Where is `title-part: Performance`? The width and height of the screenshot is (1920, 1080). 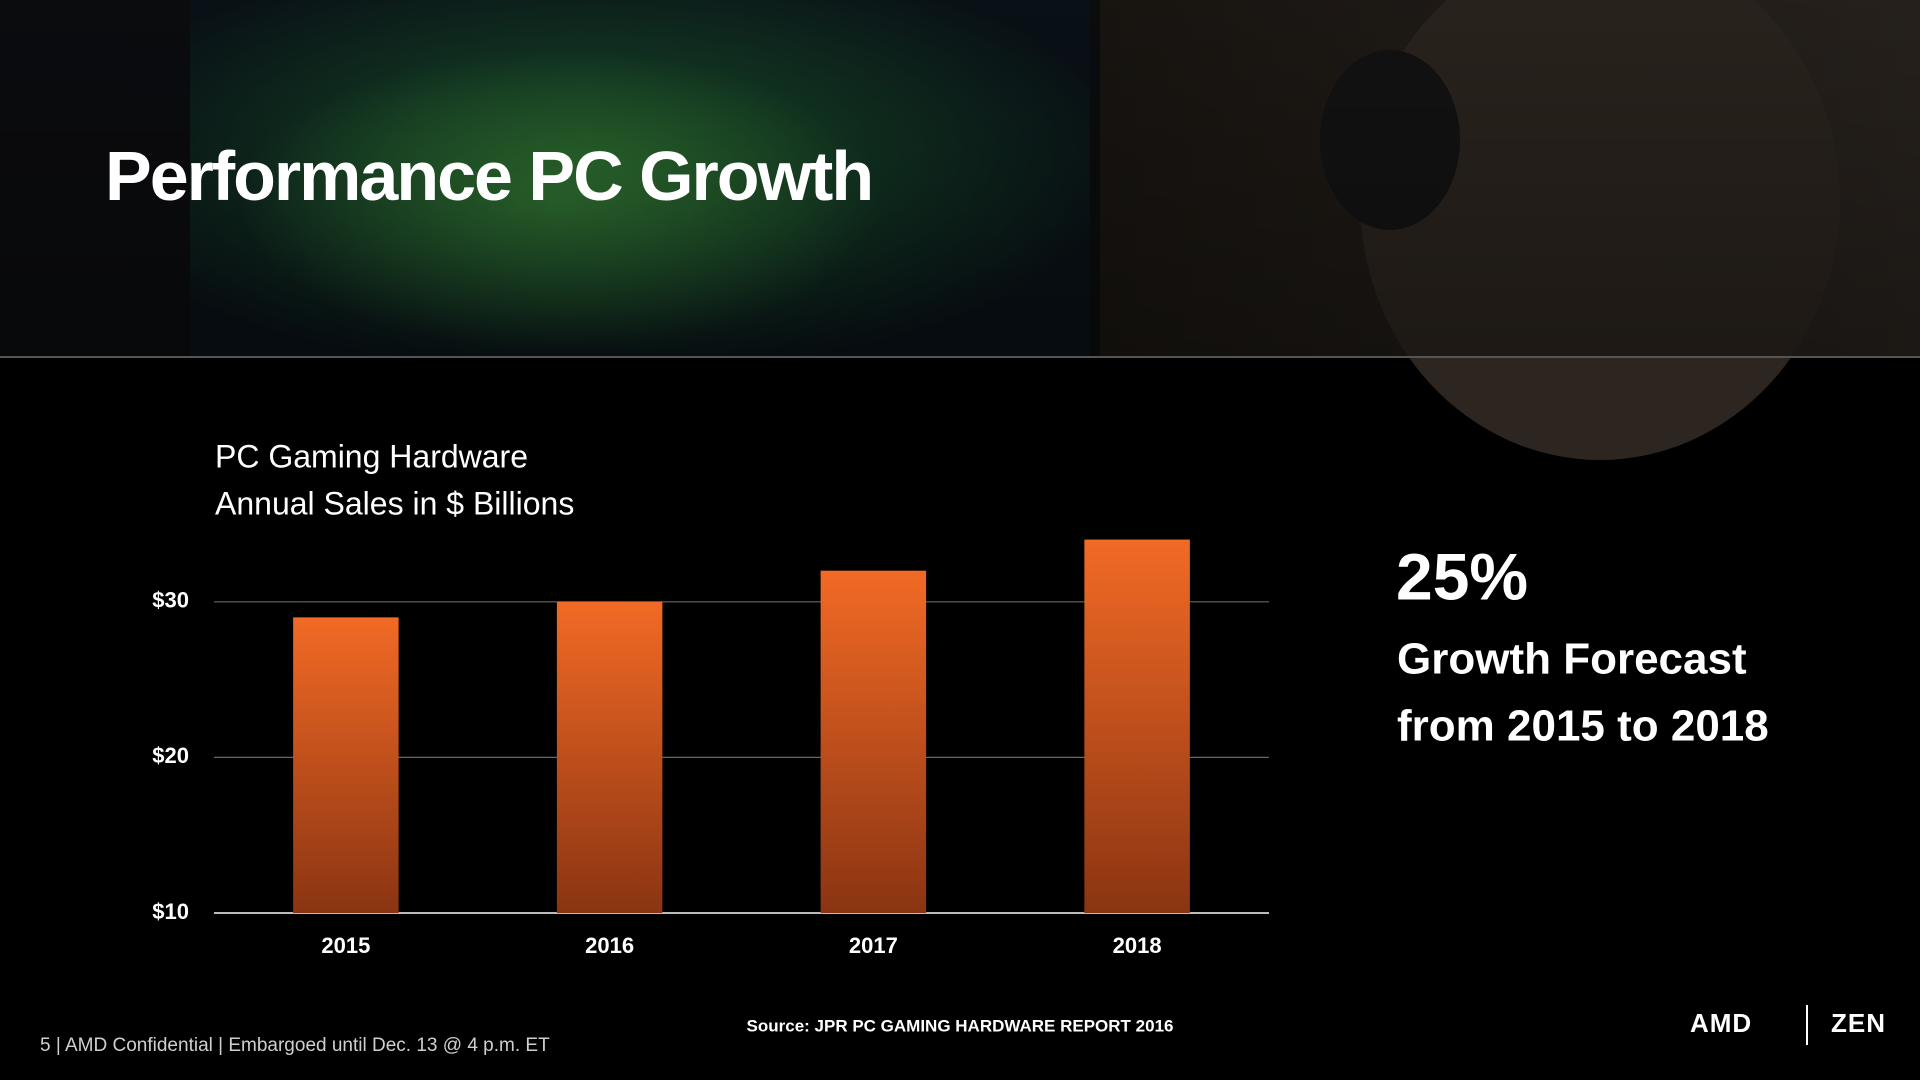
title-part: Performance is located at coordinates (308, 176).